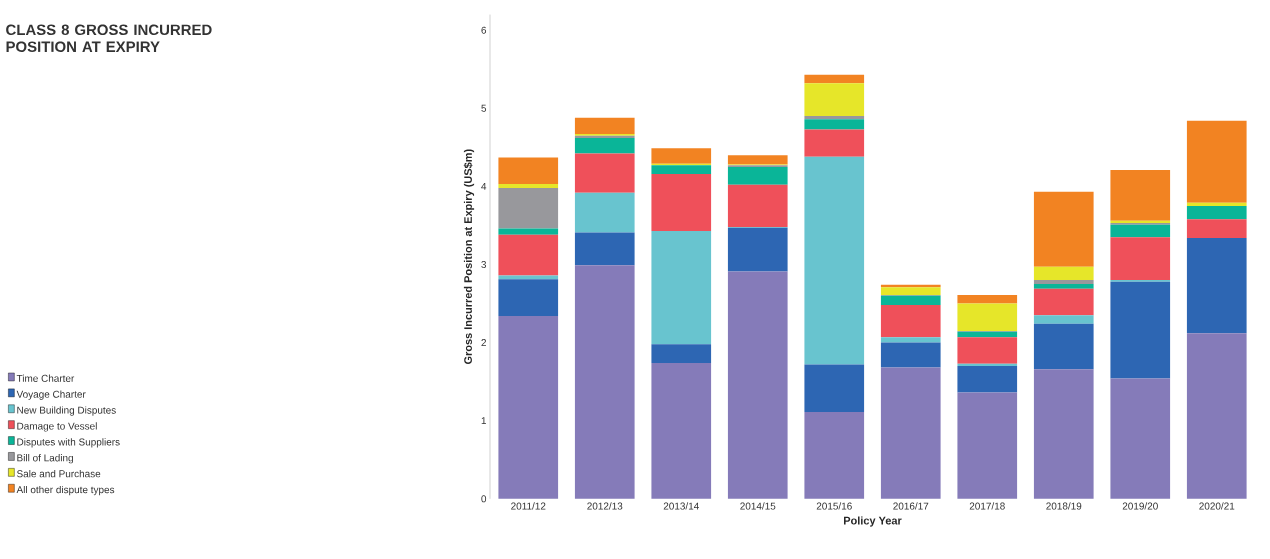  What do you see at coordinates (484, 30) in the screenshot?
I see `y-tick-label: 6` at bounding box center [484, 30].